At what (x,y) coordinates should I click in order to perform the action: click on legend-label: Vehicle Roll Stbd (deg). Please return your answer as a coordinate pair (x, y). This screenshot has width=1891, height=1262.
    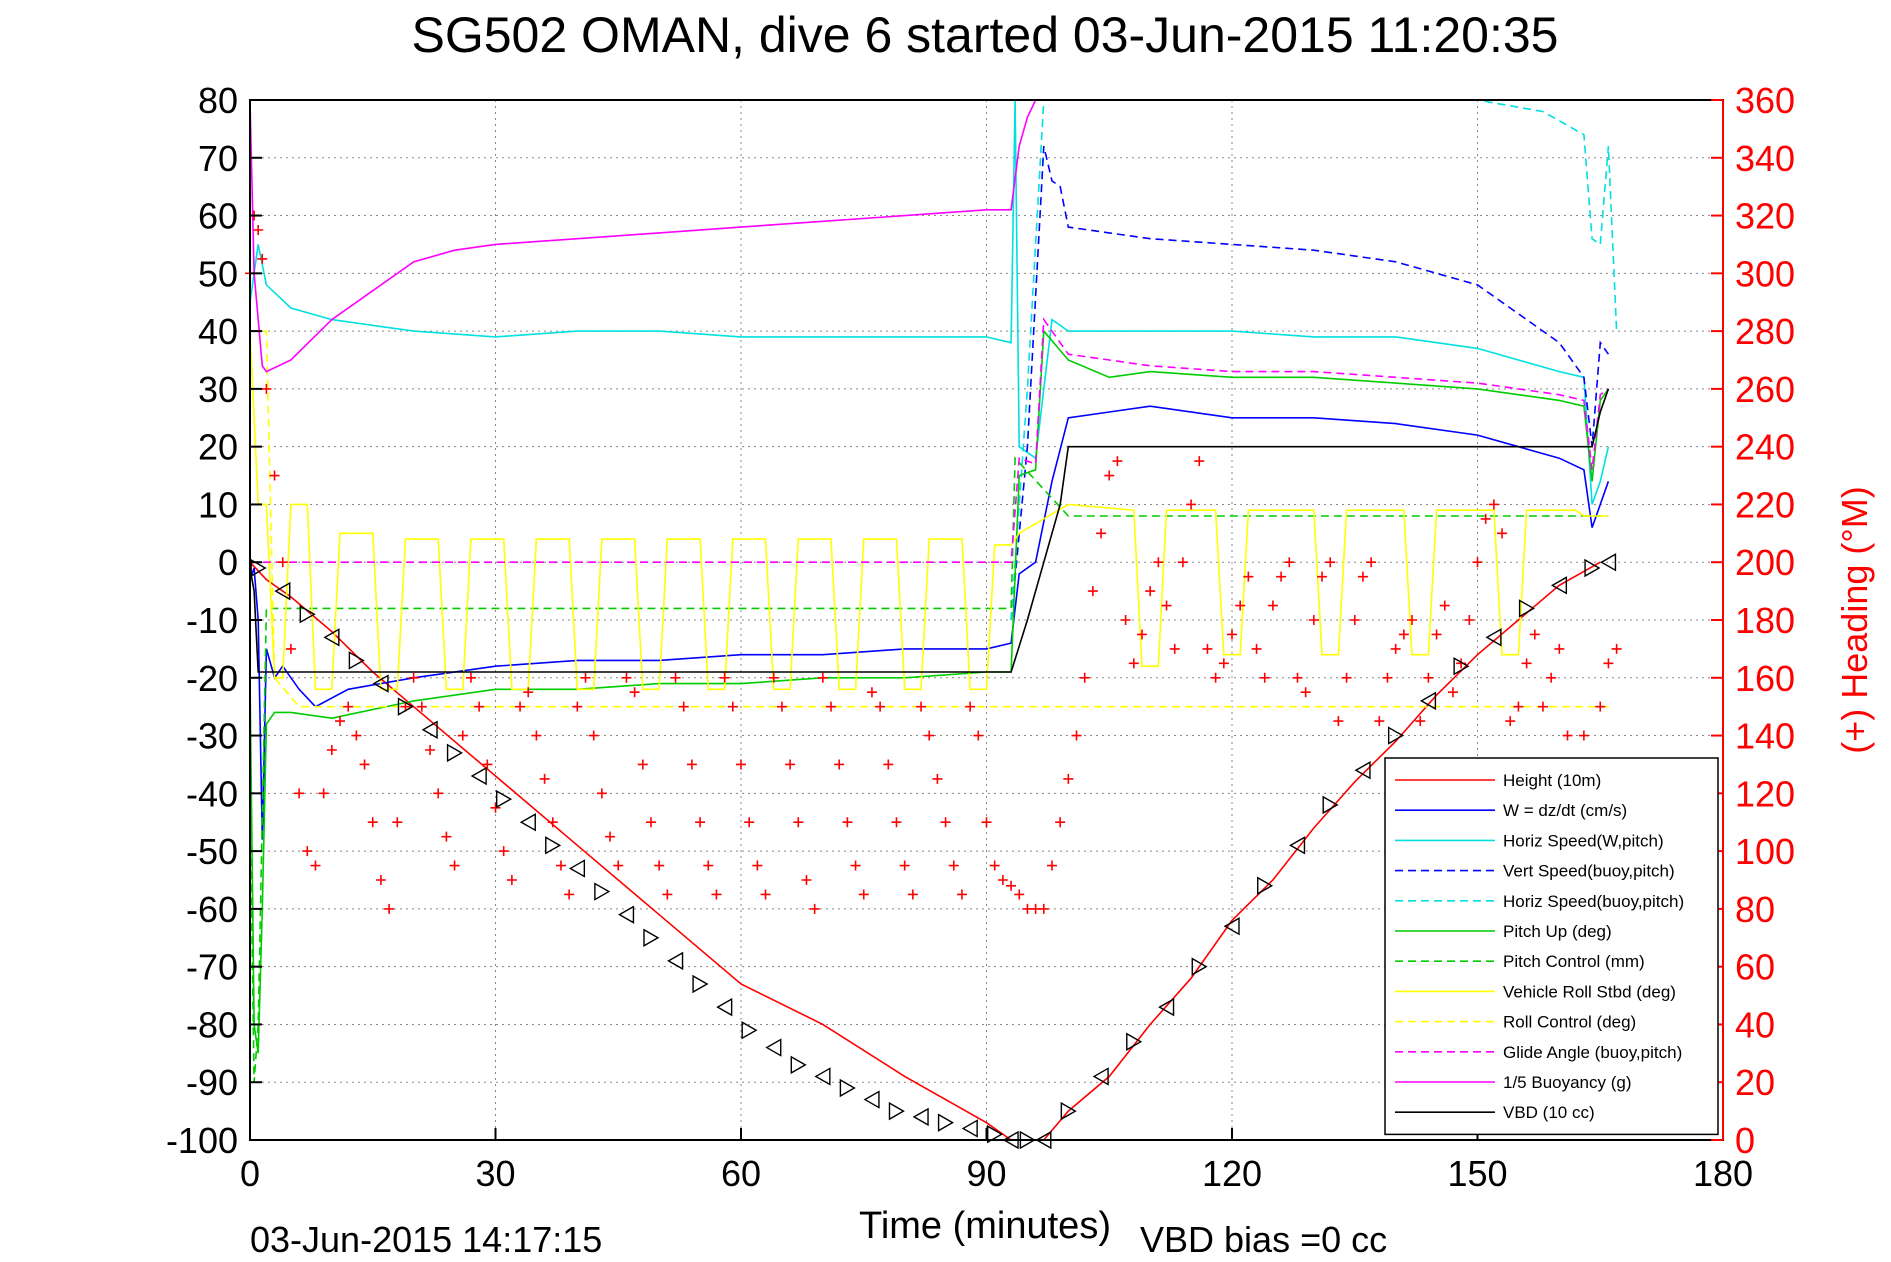
    Looking at the image, I should click on (1589, 991).